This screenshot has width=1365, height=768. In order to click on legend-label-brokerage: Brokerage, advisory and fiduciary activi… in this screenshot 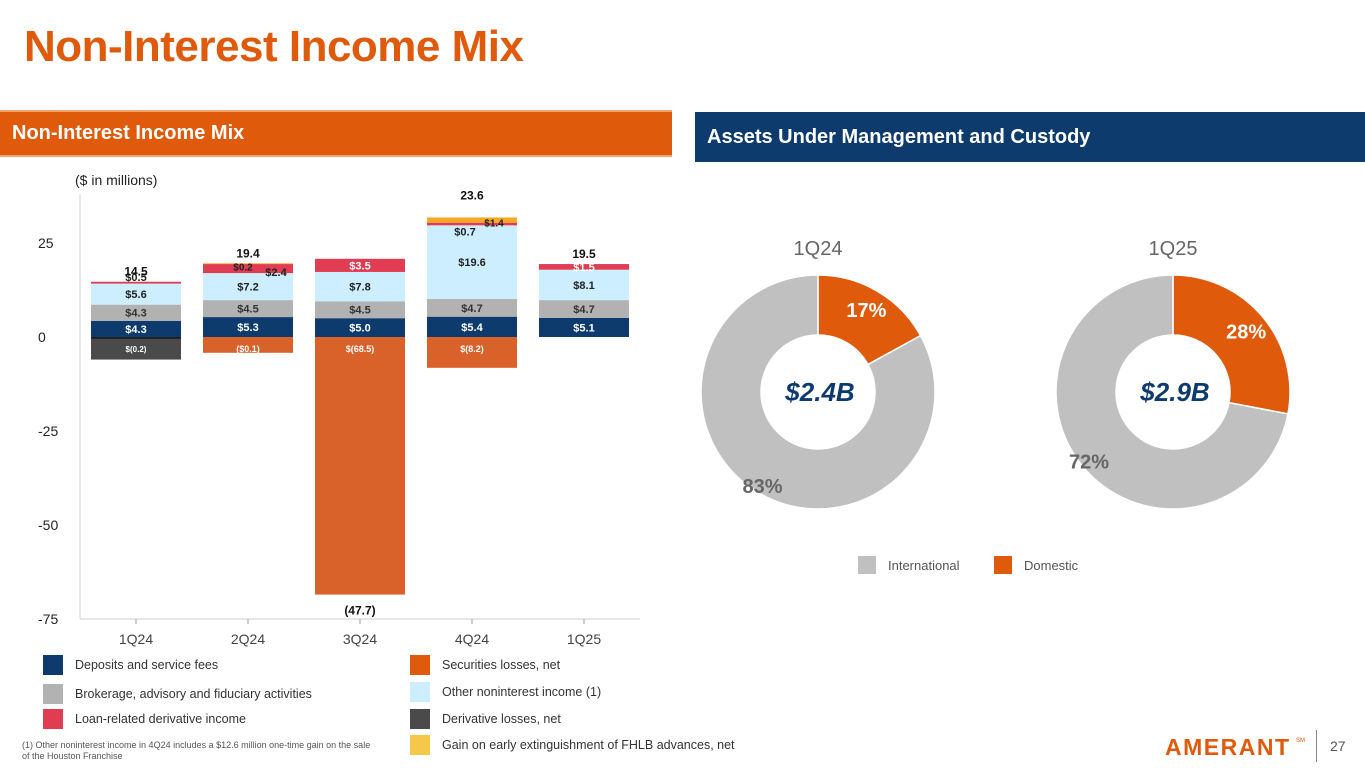, I will do `click(193, 694)`.